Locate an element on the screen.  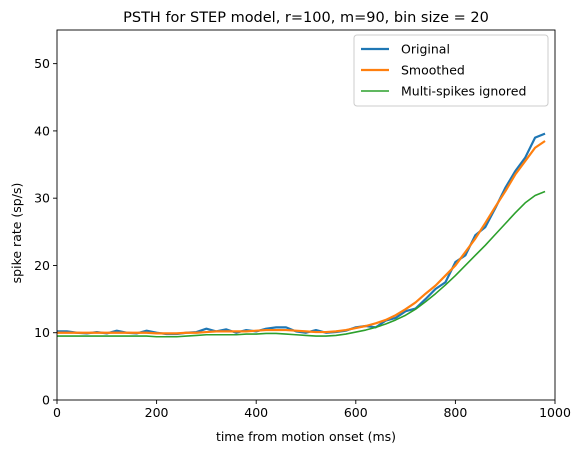
legend-box is located at coordinates (451, 70).